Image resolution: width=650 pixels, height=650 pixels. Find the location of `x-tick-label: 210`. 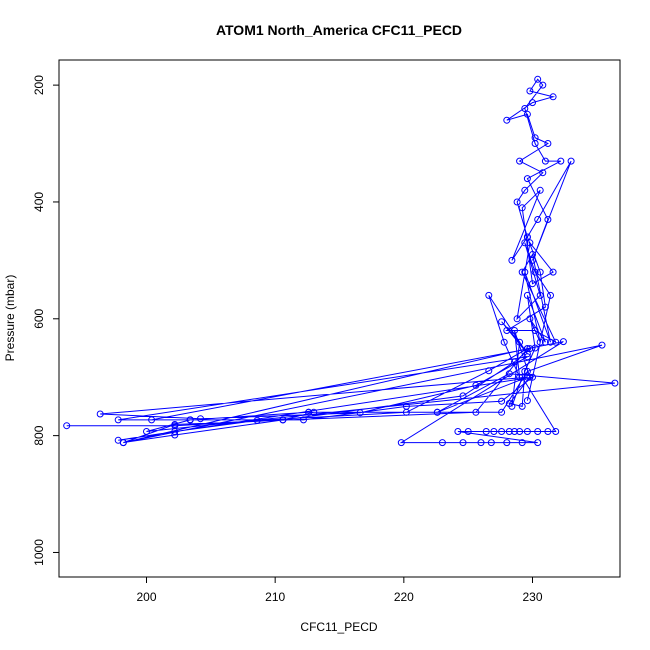

x-tick-label: 210 is located at coordinates (275, 597).